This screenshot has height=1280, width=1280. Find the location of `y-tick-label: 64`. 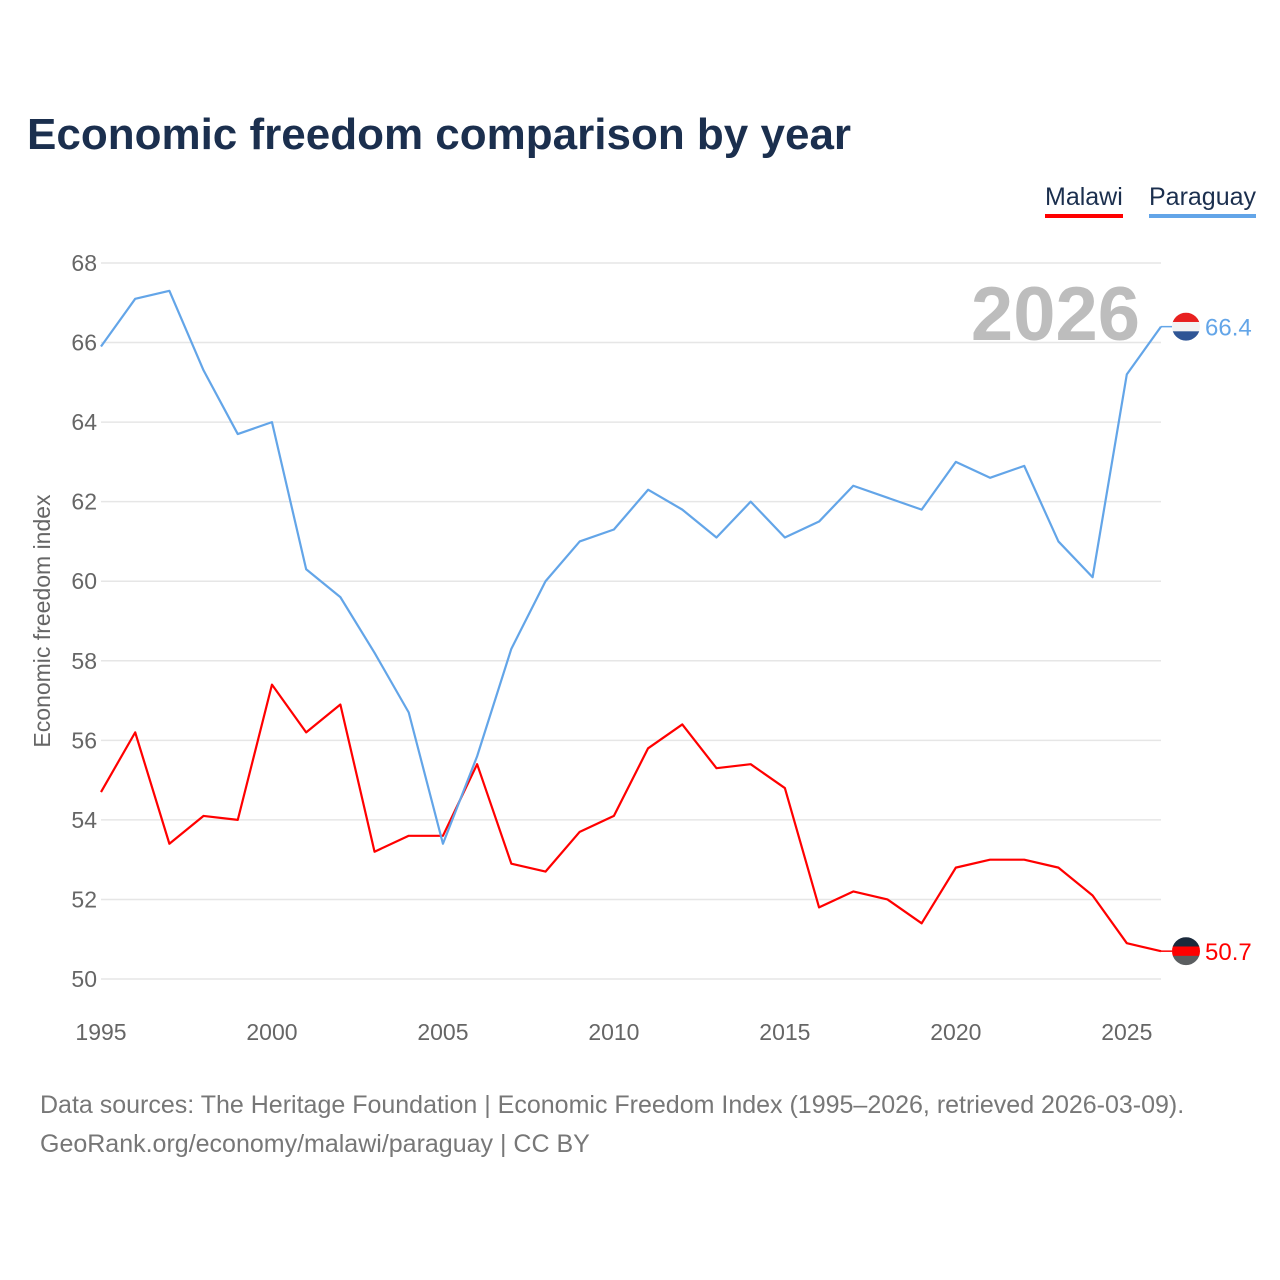

y-tick-label: 64 is located at coordinates (84, 422).